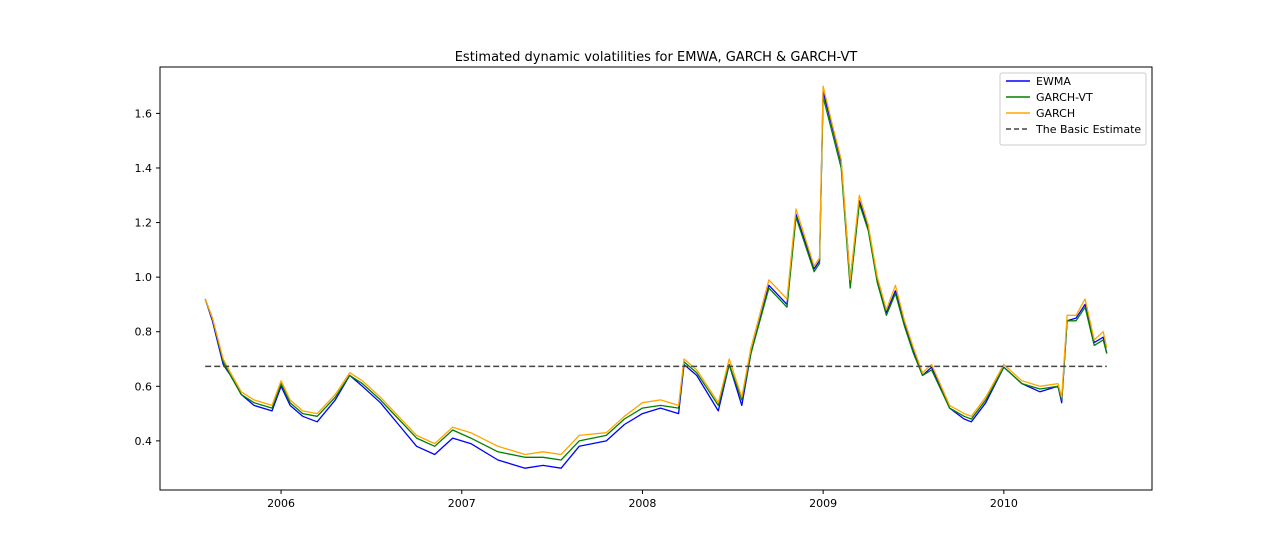  Describe the element at coordinates (823, 503) in the screenshot. I see `x-tick-label: 2009` at that location.